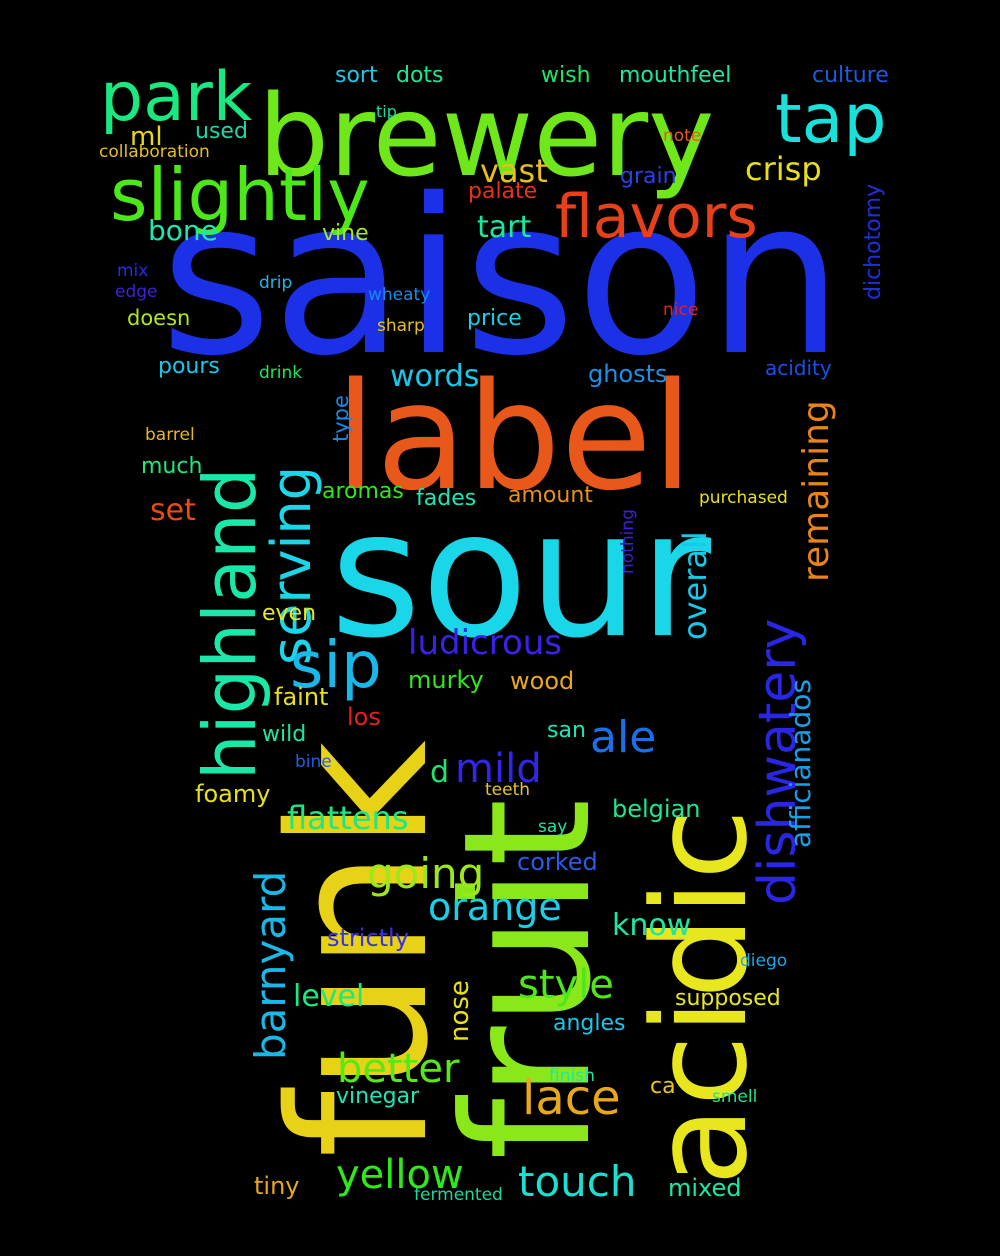 The width and height of the screenshot is (1000, 1256). I want to click on cloud-word: lace, so click(571, 1098).